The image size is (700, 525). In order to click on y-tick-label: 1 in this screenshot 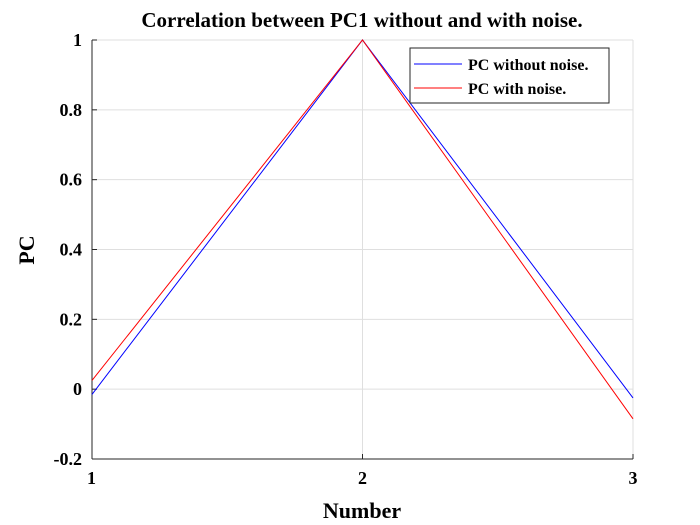, I will do `click(77, 40)`.